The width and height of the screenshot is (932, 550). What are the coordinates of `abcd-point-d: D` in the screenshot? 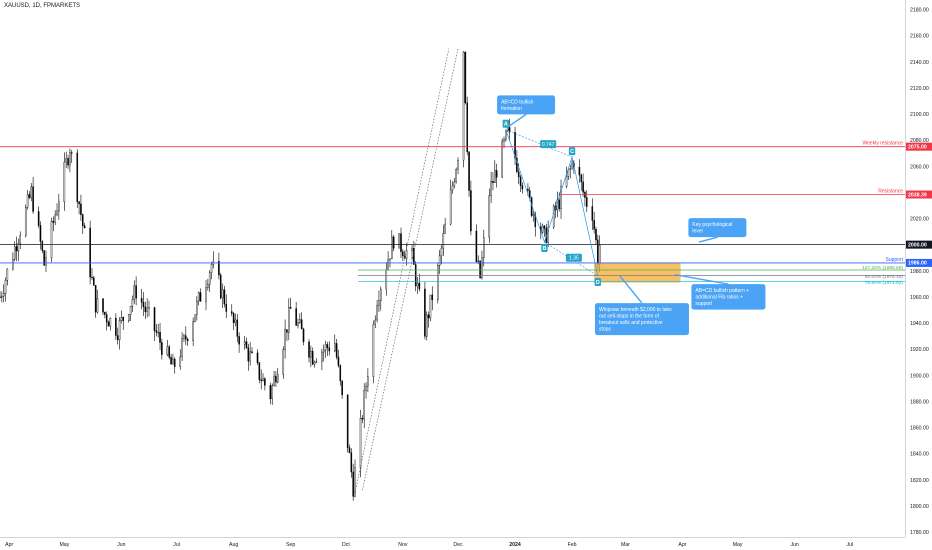 It's located at (598, 281).